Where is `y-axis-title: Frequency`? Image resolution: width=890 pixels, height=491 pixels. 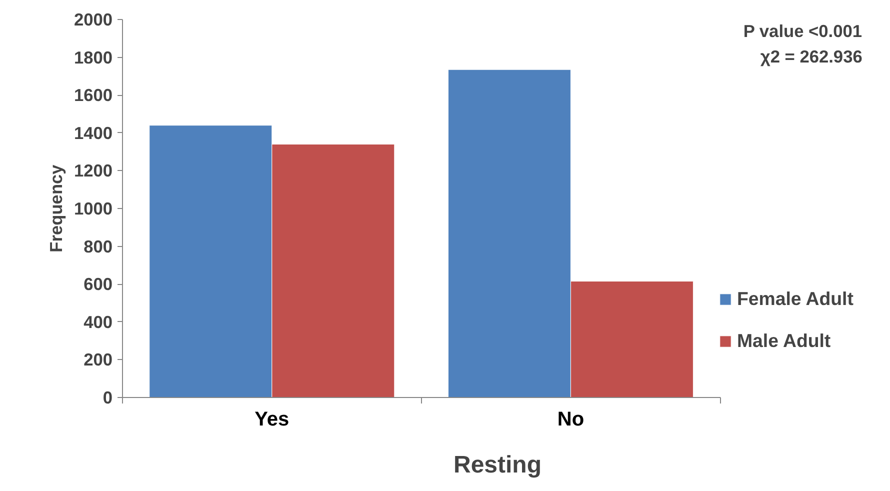 y-axis-title: Frequency is located at coordinates (56, 208).